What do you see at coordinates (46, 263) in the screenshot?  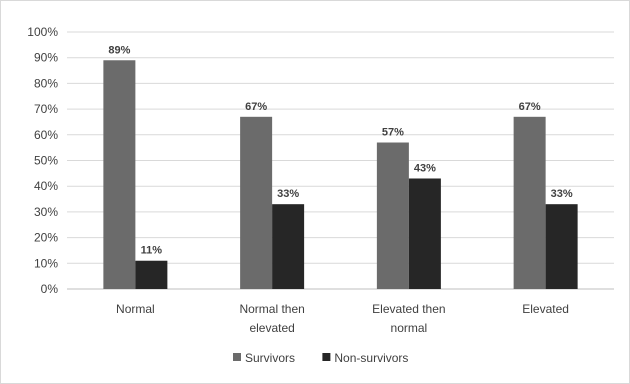 I see `y-tick-label: 10%` at bounding box center [46, 263].